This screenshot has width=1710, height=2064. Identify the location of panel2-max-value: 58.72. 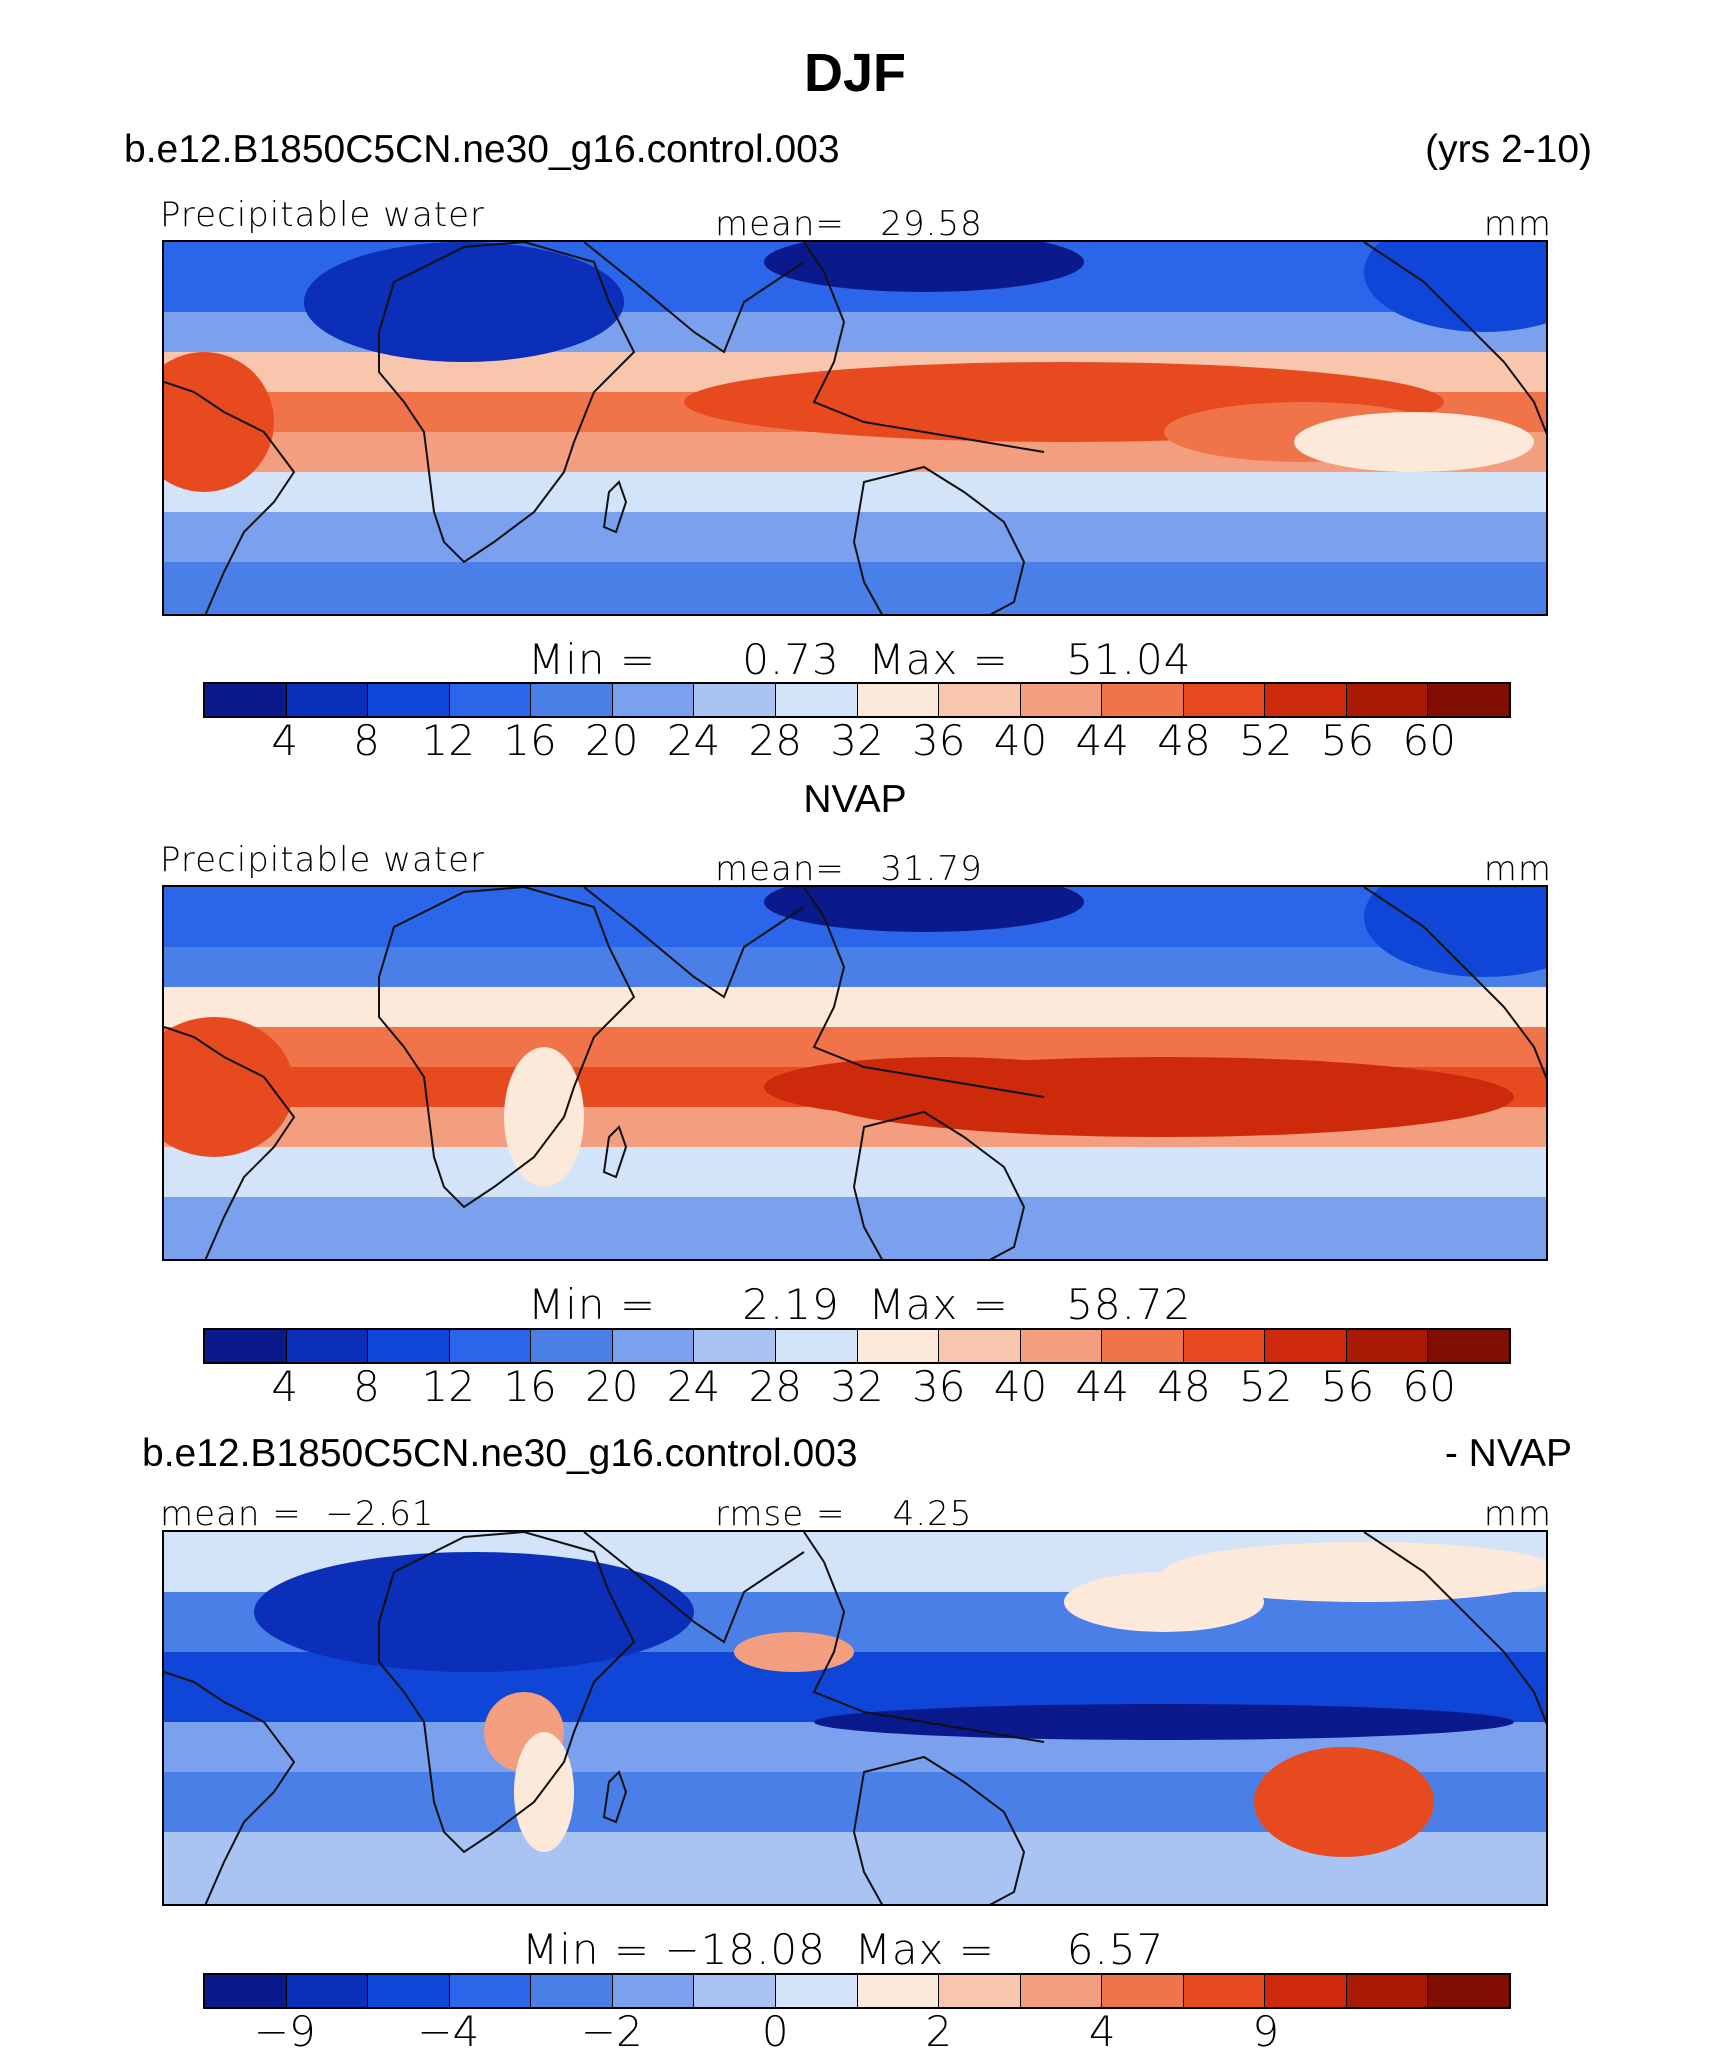
(1129, 1304).